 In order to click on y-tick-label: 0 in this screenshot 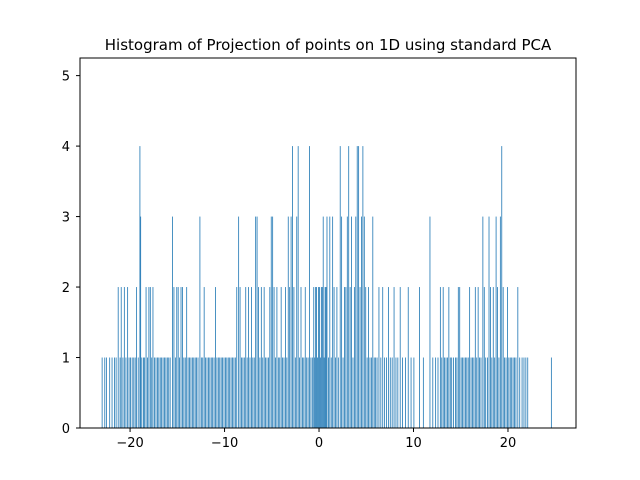, I will do `click(66, 429)`.